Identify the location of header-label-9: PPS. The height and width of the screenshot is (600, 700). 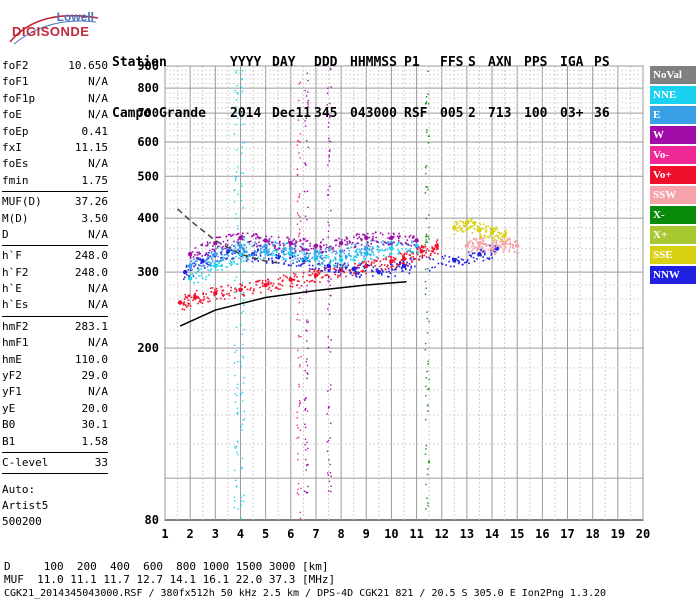
(536, 62).